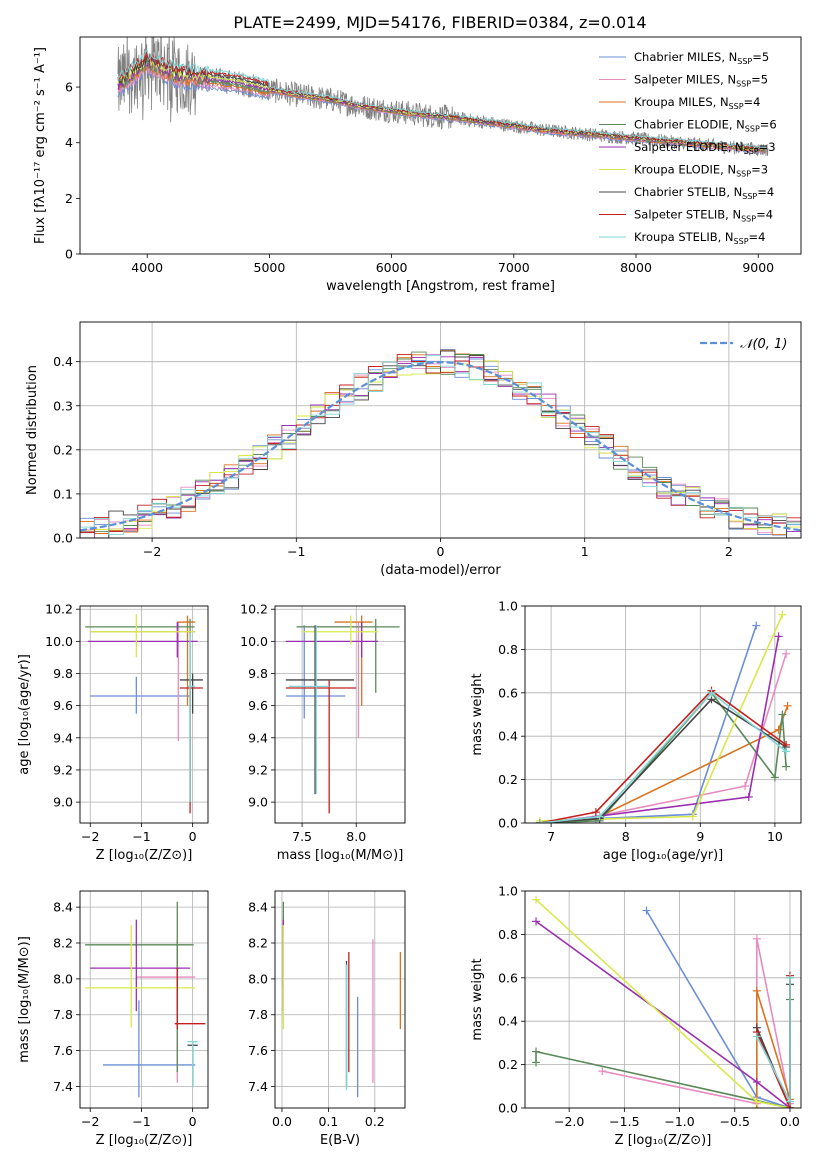  Describe the element at coordinates (141, 1121) in the screenshot. I see `mass_vs_Z-xtick-label: −1` at that location.